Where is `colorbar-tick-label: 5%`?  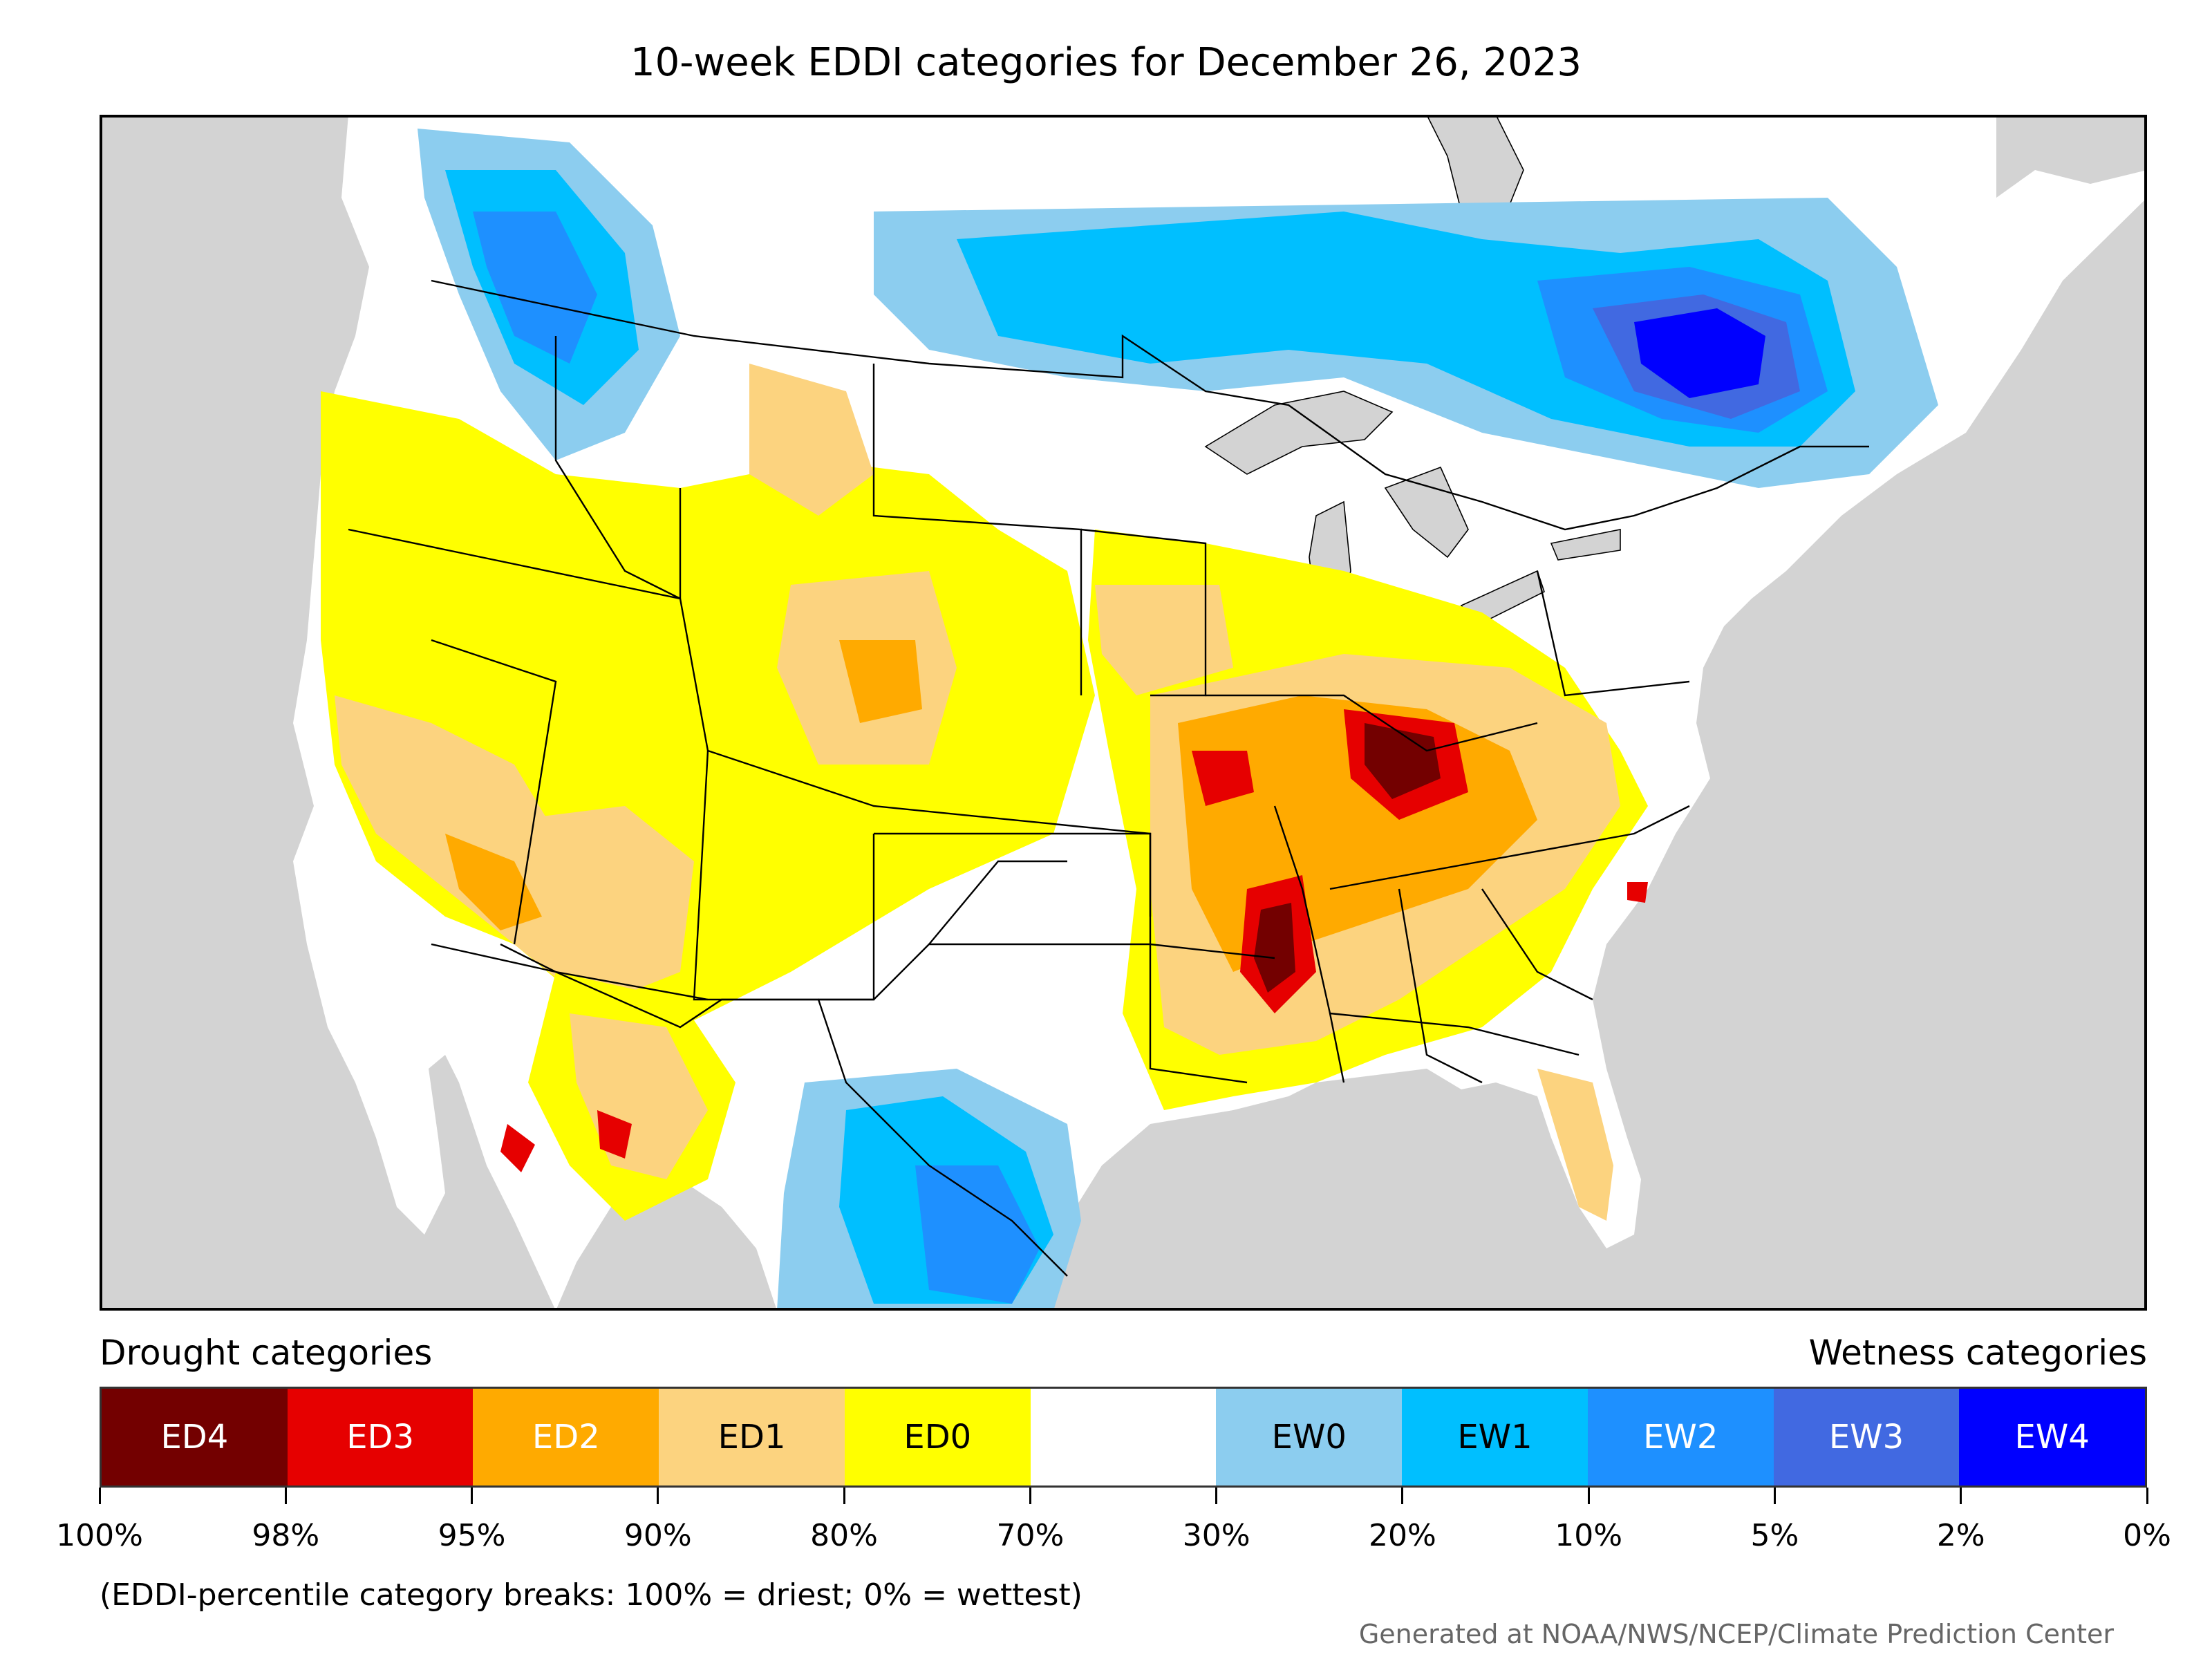
colorbar-tick-label: 5% is located at coordinates (1774, 1535).